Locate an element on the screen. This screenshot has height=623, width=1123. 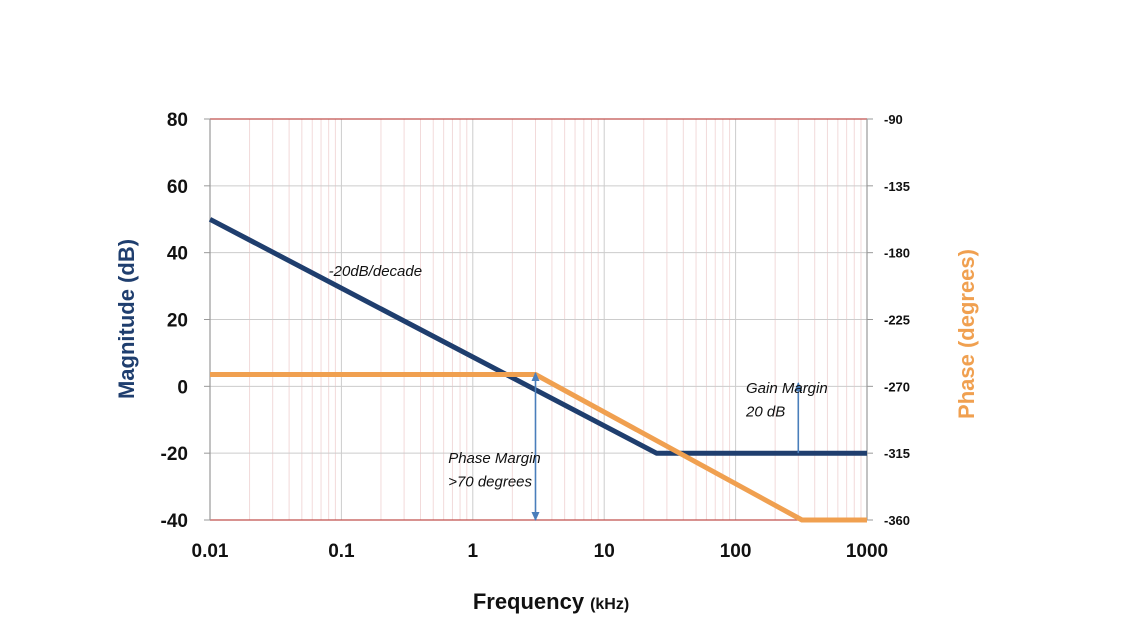
left-tick-label: 40 is located at coordinates (177, 254).